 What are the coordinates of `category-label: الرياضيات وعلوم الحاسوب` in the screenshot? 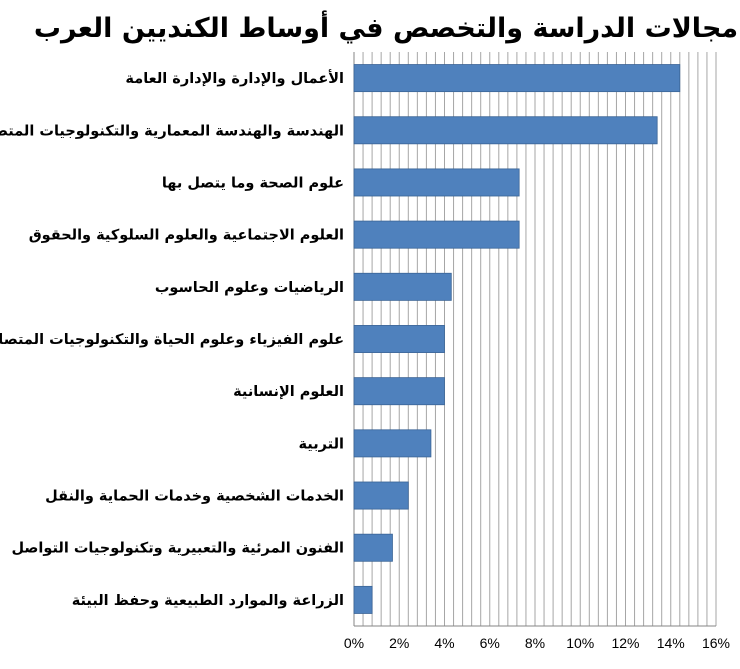 It's located at (249, 288).